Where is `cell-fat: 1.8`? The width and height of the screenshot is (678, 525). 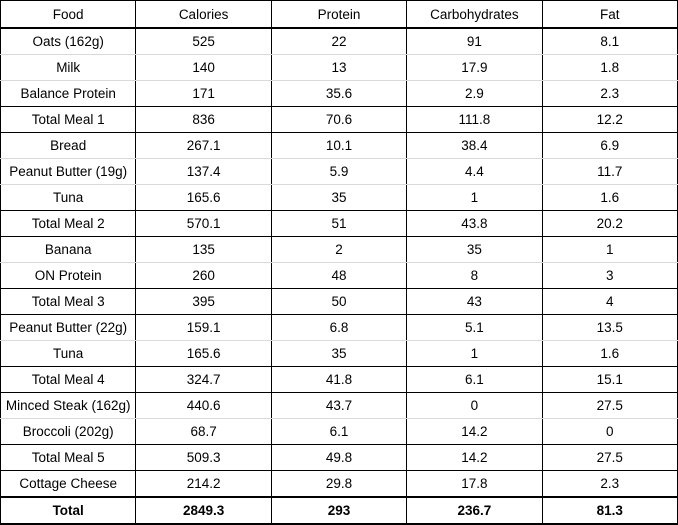
cell-fat: 1.8 is located at coordinates (609, 67).